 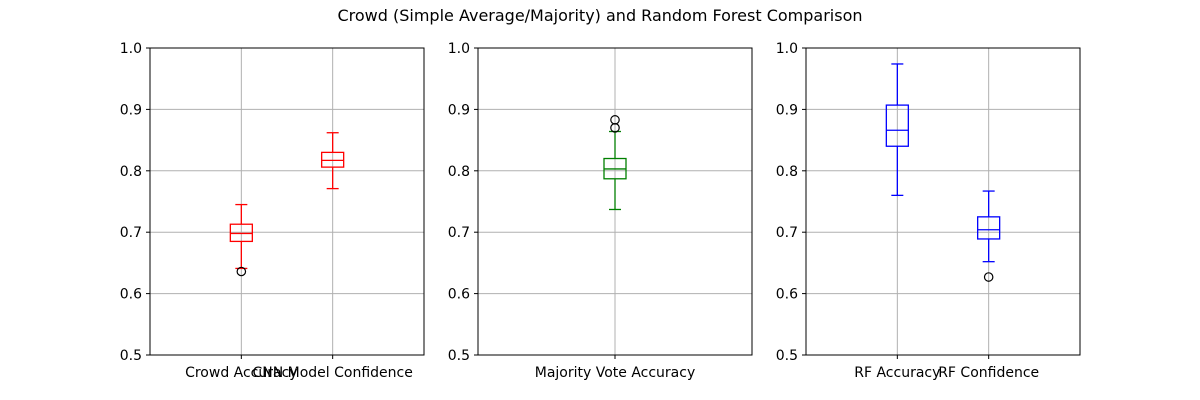 What do you see at coordinates (615, 373) in the screenshot?
I see `x-tick-label: Majority Vote Accuracy` at bounding box center [615, 373].